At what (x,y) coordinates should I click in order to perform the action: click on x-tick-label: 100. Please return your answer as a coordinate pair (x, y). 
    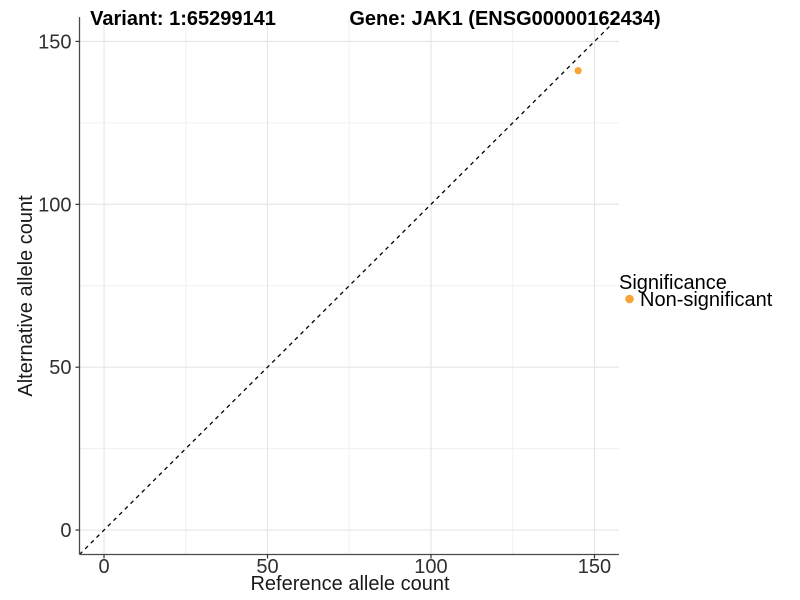
    Looking at the image, I should click on (430, 567).